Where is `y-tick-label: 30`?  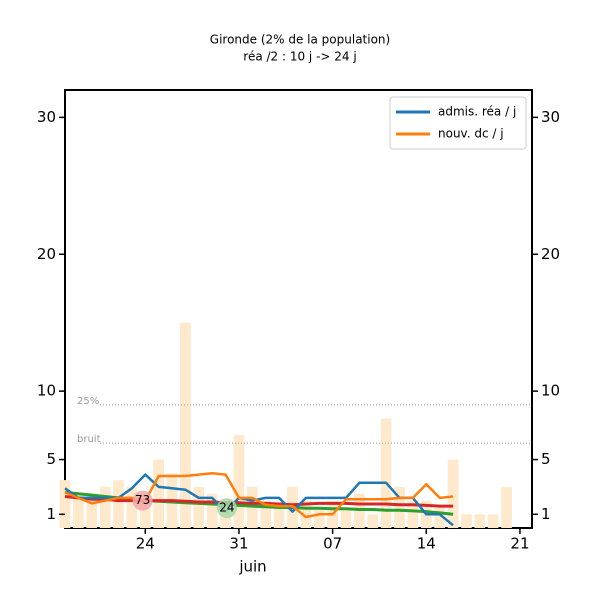
y-tick-label: 30 is located at coordinates (46, 117).